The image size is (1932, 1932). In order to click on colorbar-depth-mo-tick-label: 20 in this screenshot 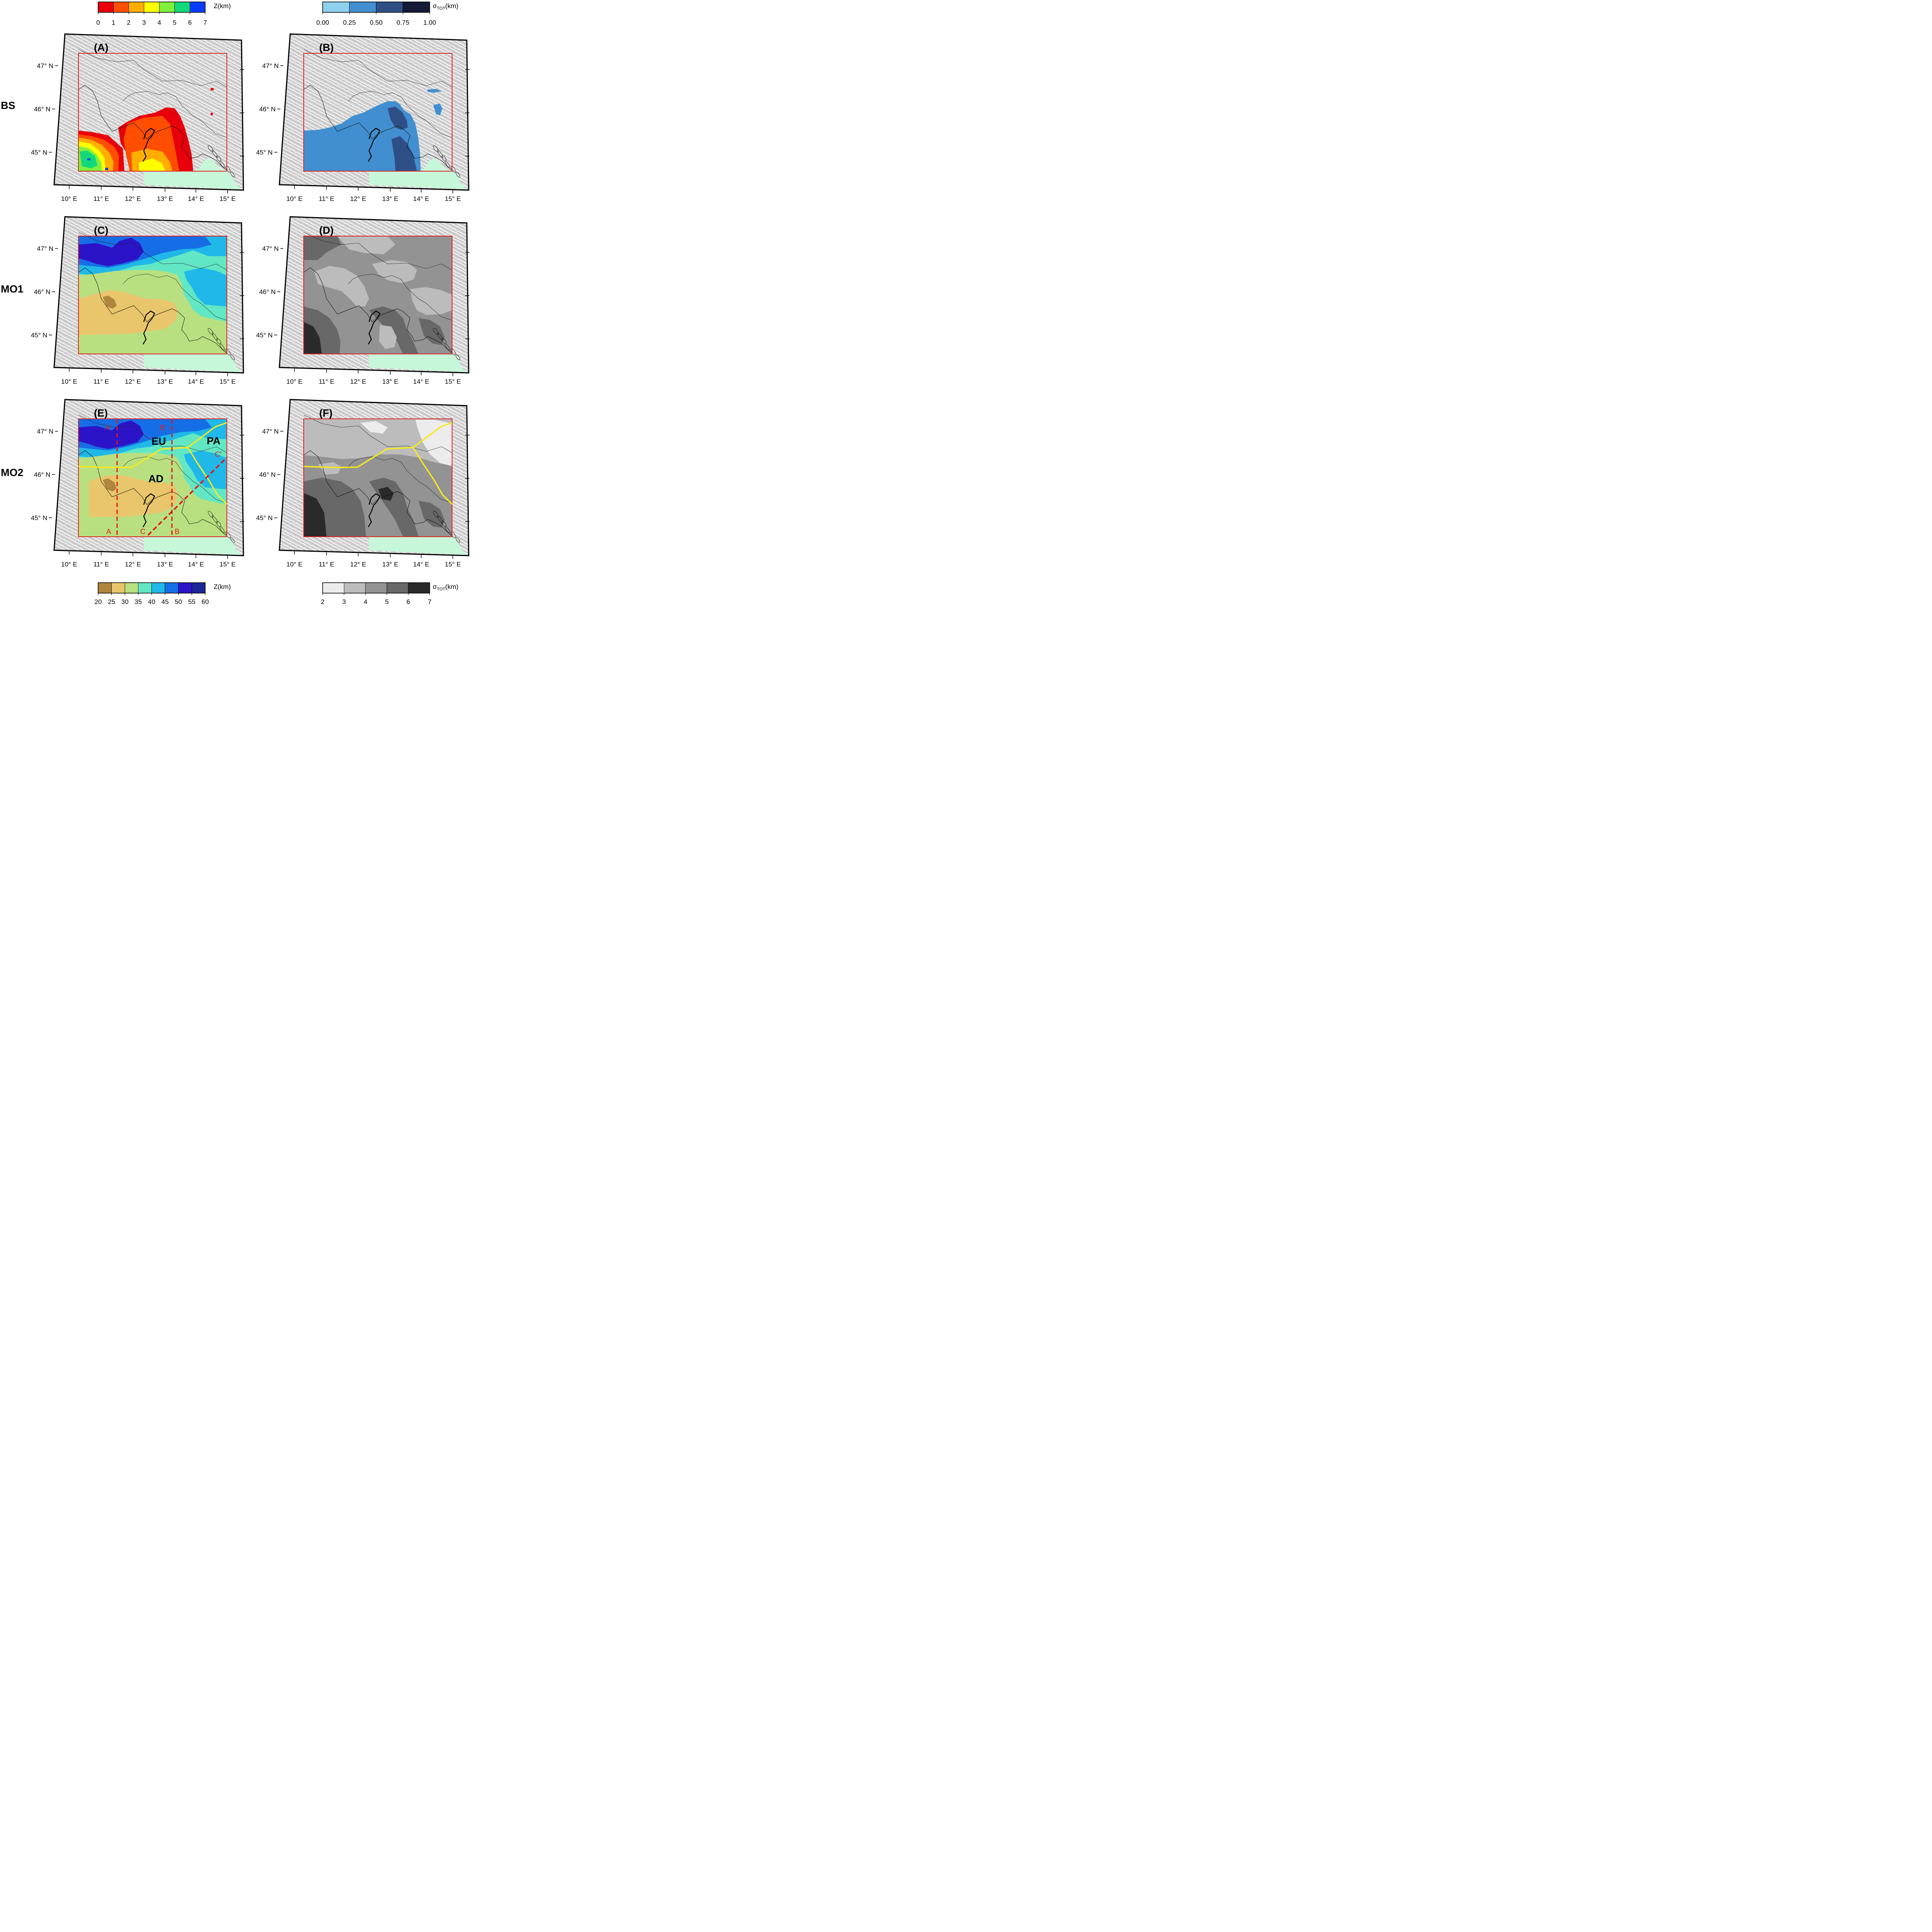, I will do `click(98, 602)`.